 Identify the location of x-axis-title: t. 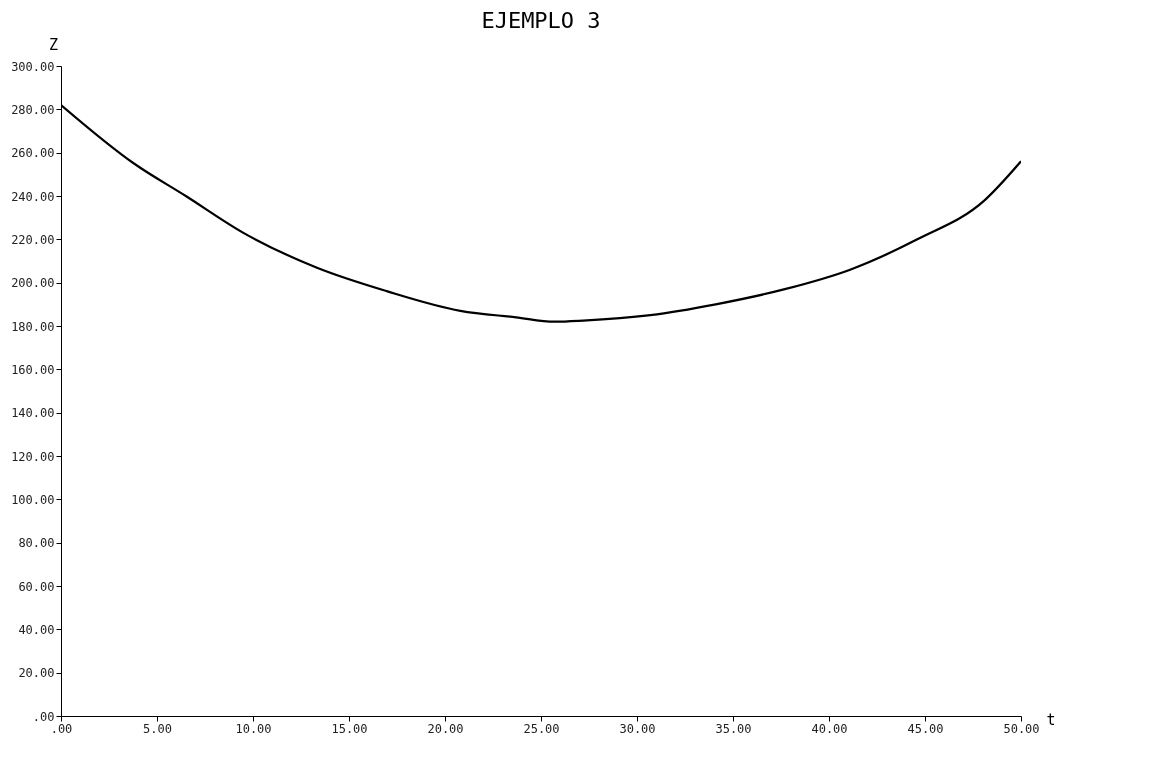
(1051, 719).